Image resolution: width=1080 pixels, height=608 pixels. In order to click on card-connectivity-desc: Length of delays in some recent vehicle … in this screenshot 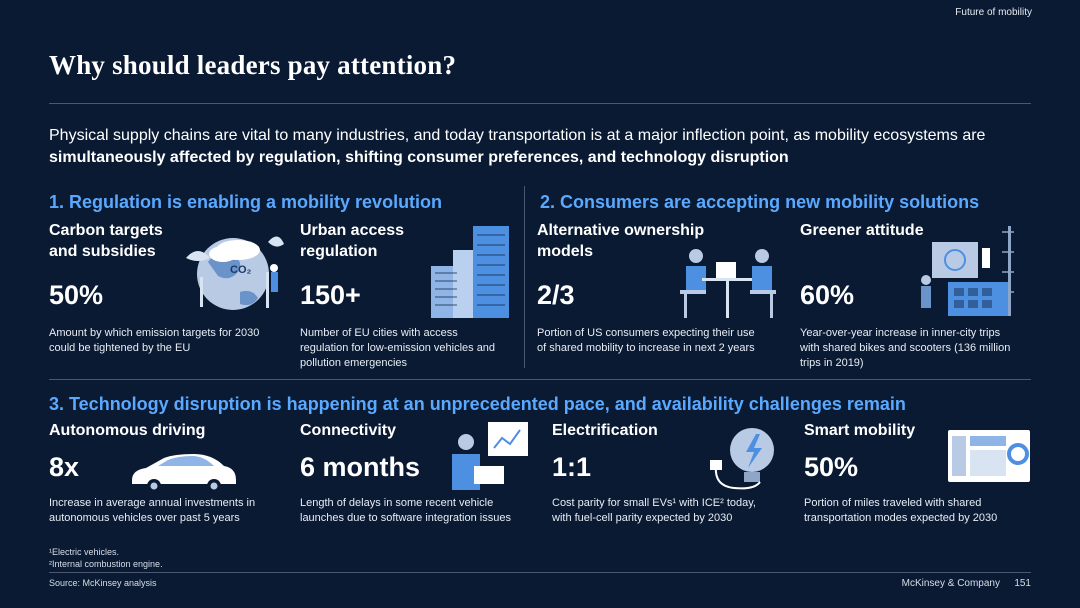, I will do `click(405, 511)`.